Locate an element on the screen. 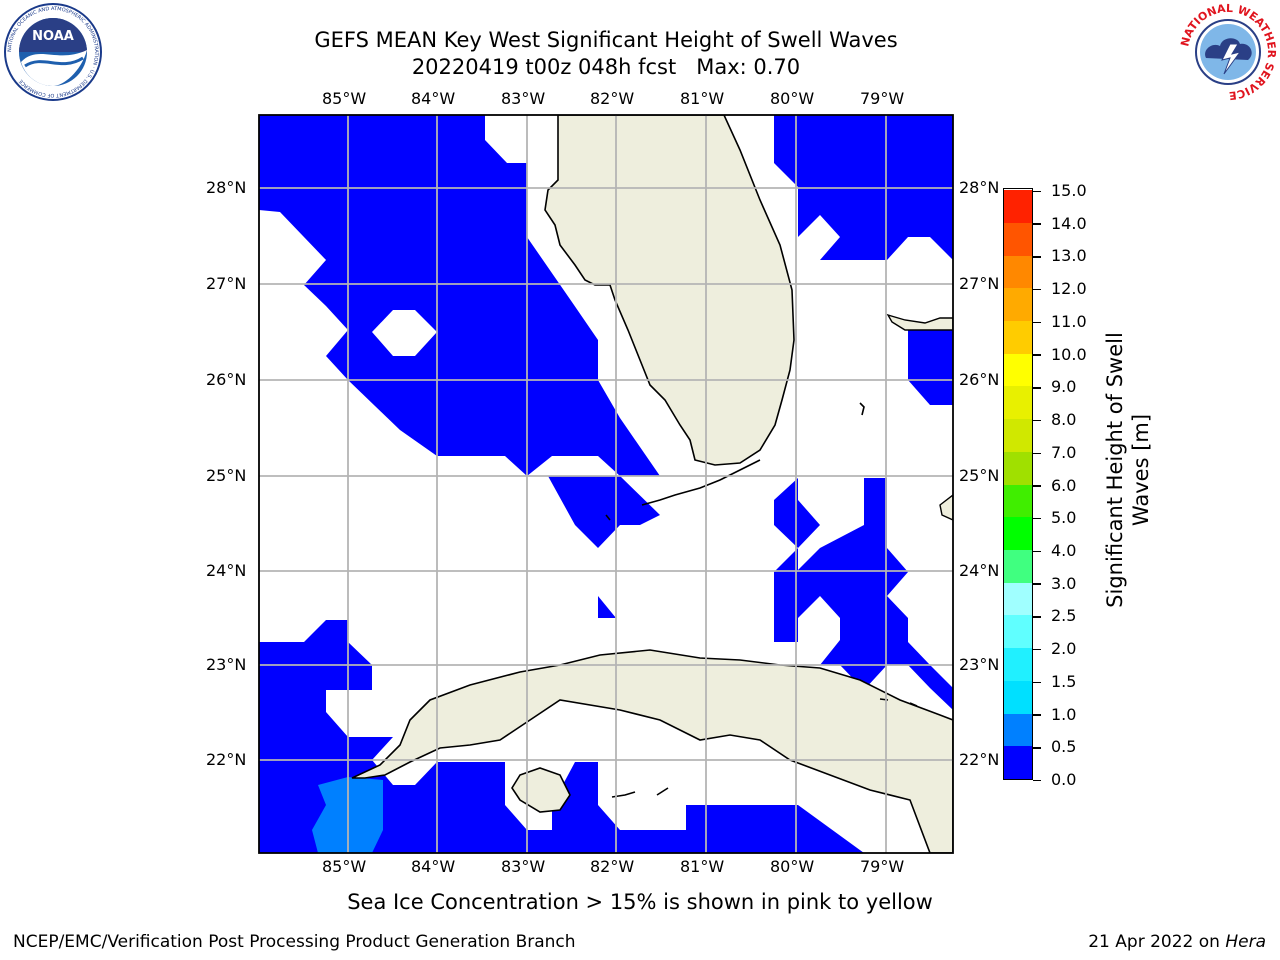 The width and height of the screenshot is (1280, 960). lon-label-bottom: 85°W is located at coordinates (344, 866).